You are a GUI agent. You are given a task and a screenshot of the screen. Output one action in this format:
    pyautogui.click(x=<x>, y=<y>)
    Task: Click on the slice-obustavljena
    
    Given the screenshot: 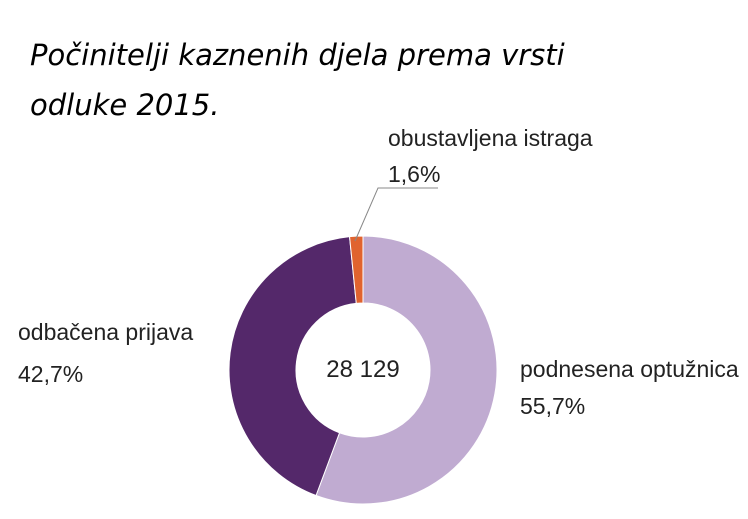 What is the action you would take?
    pyautogui.click(x=356, y=269)
    